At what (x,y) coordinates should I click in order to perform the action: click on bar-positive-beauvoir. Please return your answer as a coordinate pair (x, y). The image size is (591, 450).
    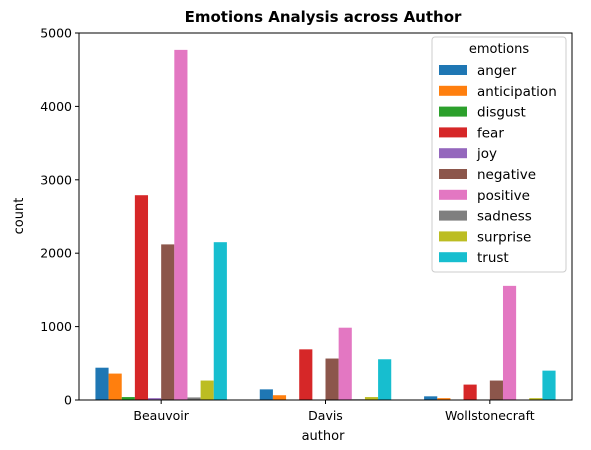
    Looking at the image, I should click on (181, 224).